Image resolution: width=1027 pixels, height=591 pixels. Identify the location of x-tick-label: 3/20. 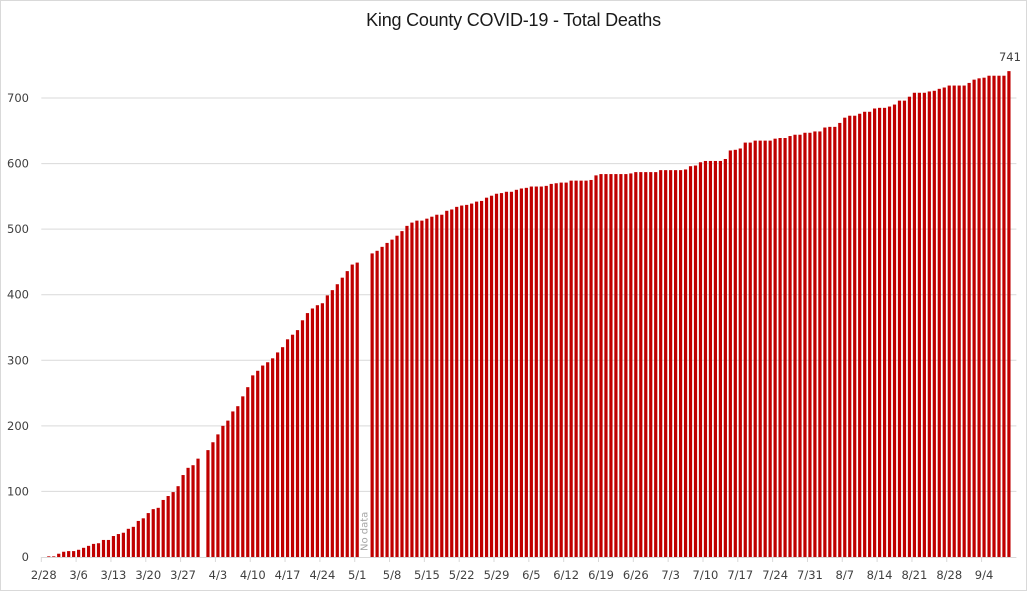
(148, 575).